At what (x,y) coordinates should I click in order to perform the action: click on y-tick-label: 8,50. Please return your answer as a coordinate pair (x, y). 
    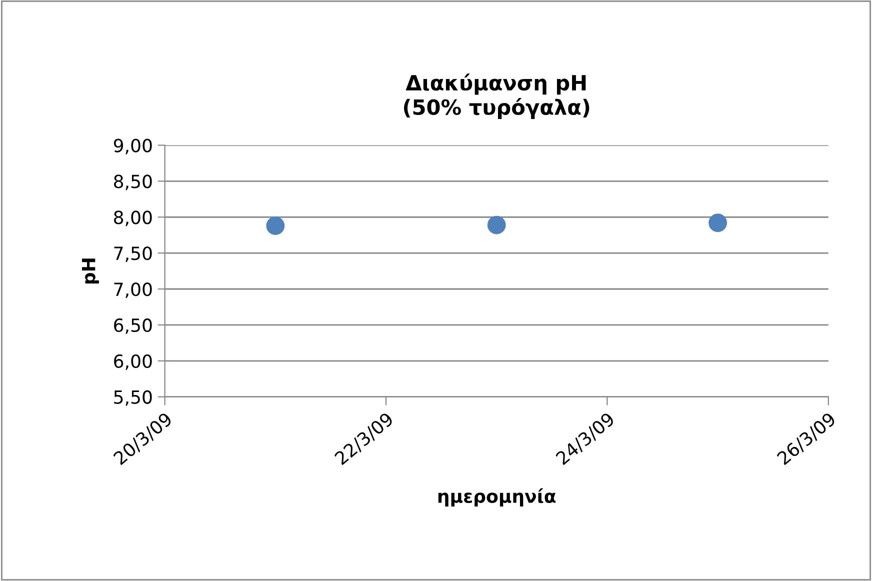
    Looking at the image, I should click on (133, 182).